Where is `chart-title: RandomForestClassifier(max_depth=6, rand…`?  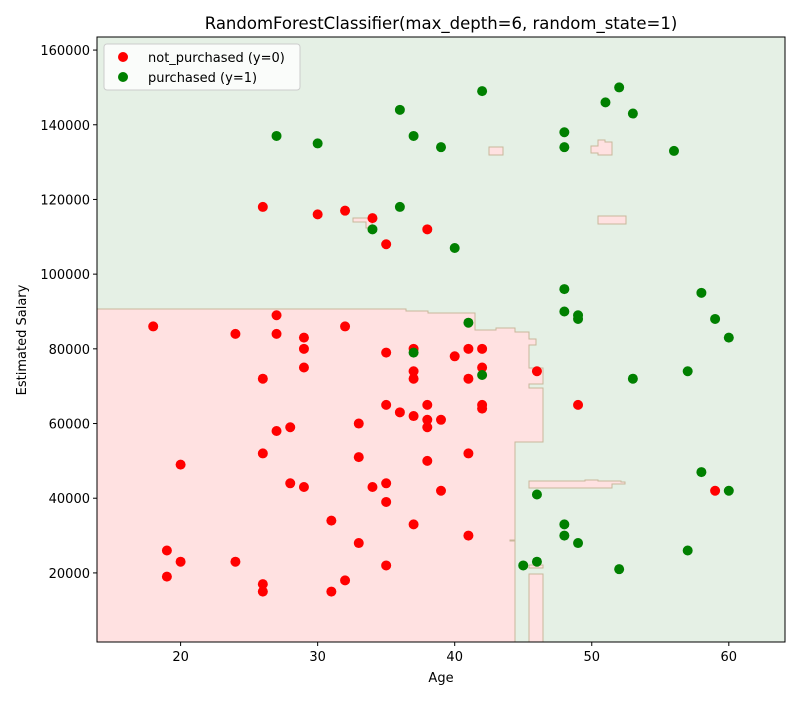
chart-title: RandomForestClassifier(max_depth=6, rand… is located at coordinates (441, 24).